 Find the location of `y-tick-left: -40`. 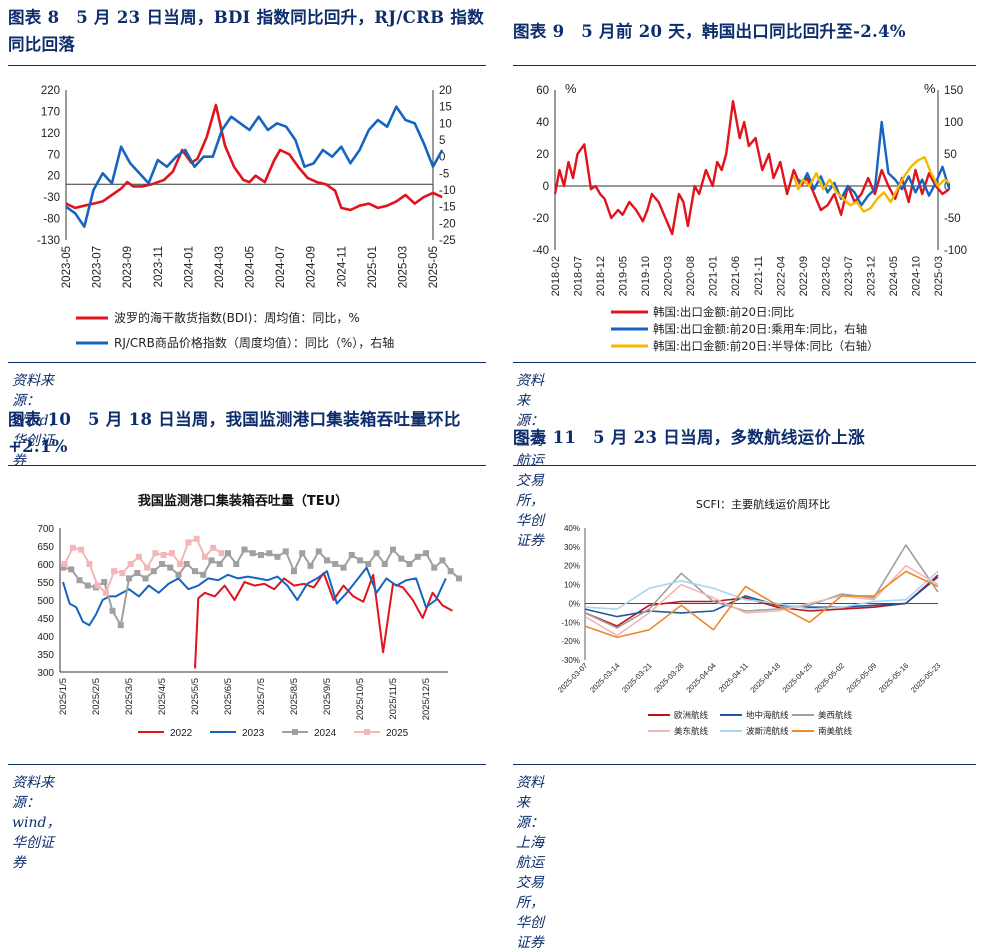

y-tick-left: -40 is located at coordinates (540, 251).